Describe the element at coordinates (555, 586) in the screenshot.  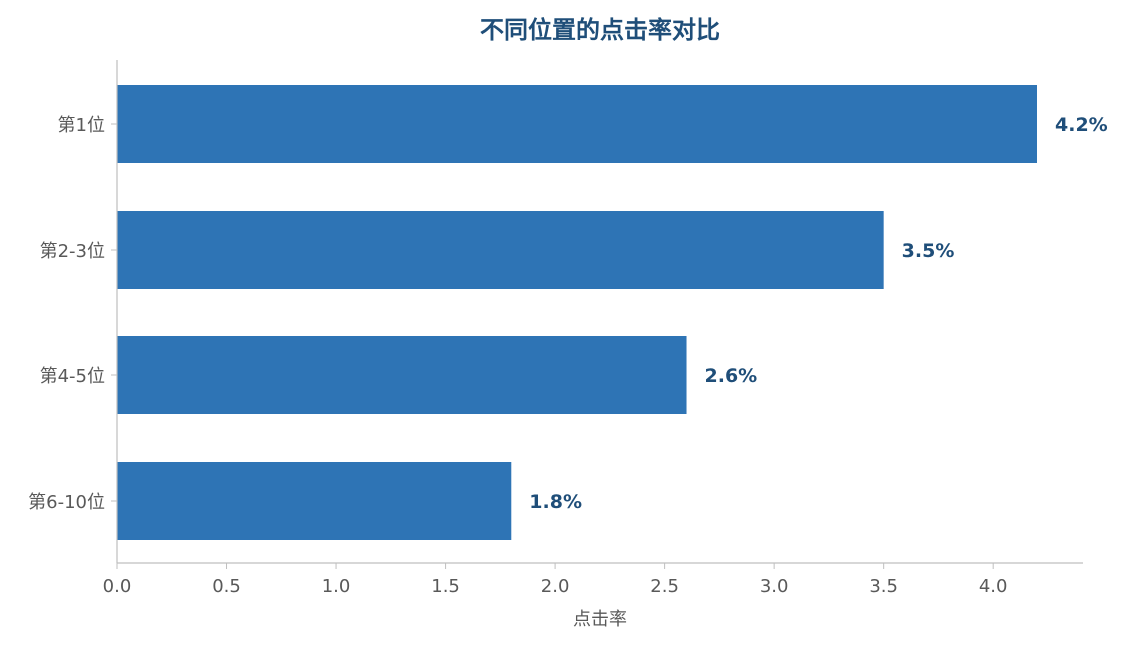
I see `x-tick-label-5: 2.0` at that location.